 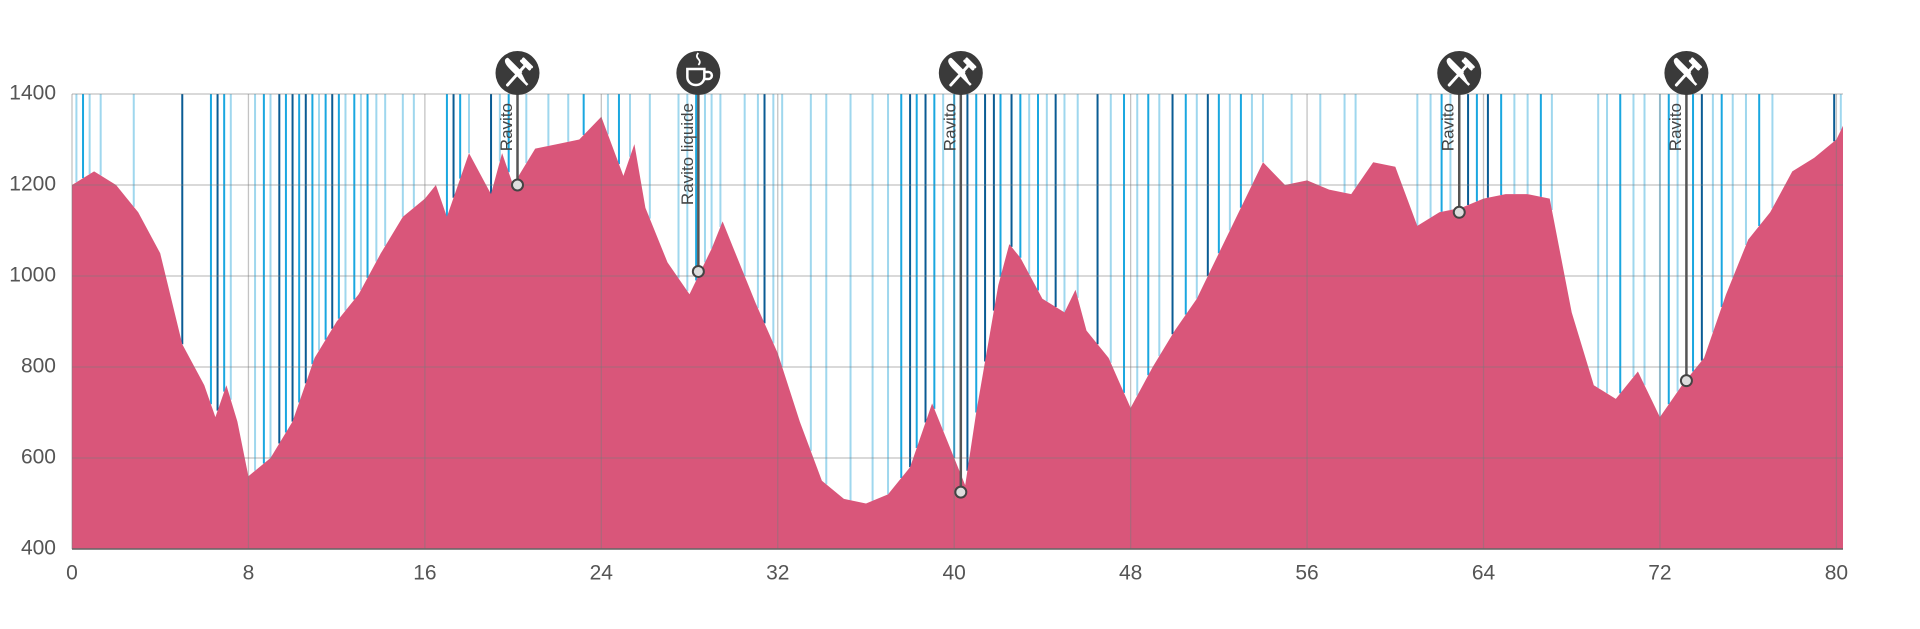 What do you see at coordinates (1659, 573) in the screenshot?
I see `x-tick-label: 72` at bounding box center [1659, 573].